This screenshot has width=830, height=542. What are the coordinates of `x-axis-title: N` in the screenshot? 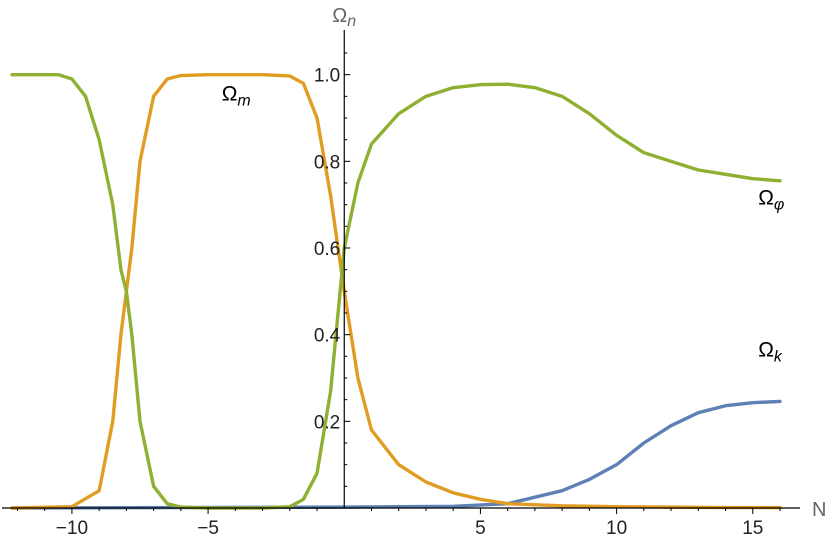 It's located at (819, 510).